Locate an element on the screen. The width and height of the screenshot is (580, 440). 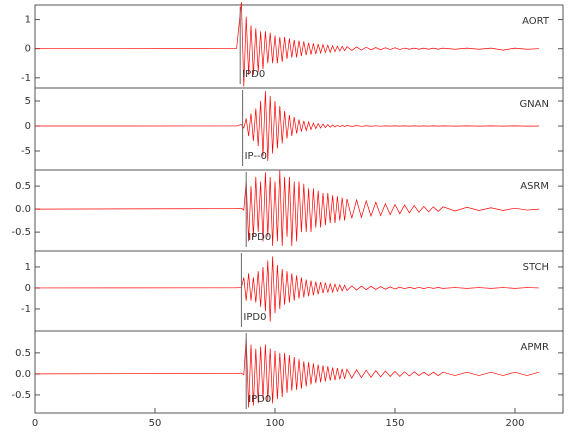
x-tick-label: 200 is located at coordinates (514, 423).